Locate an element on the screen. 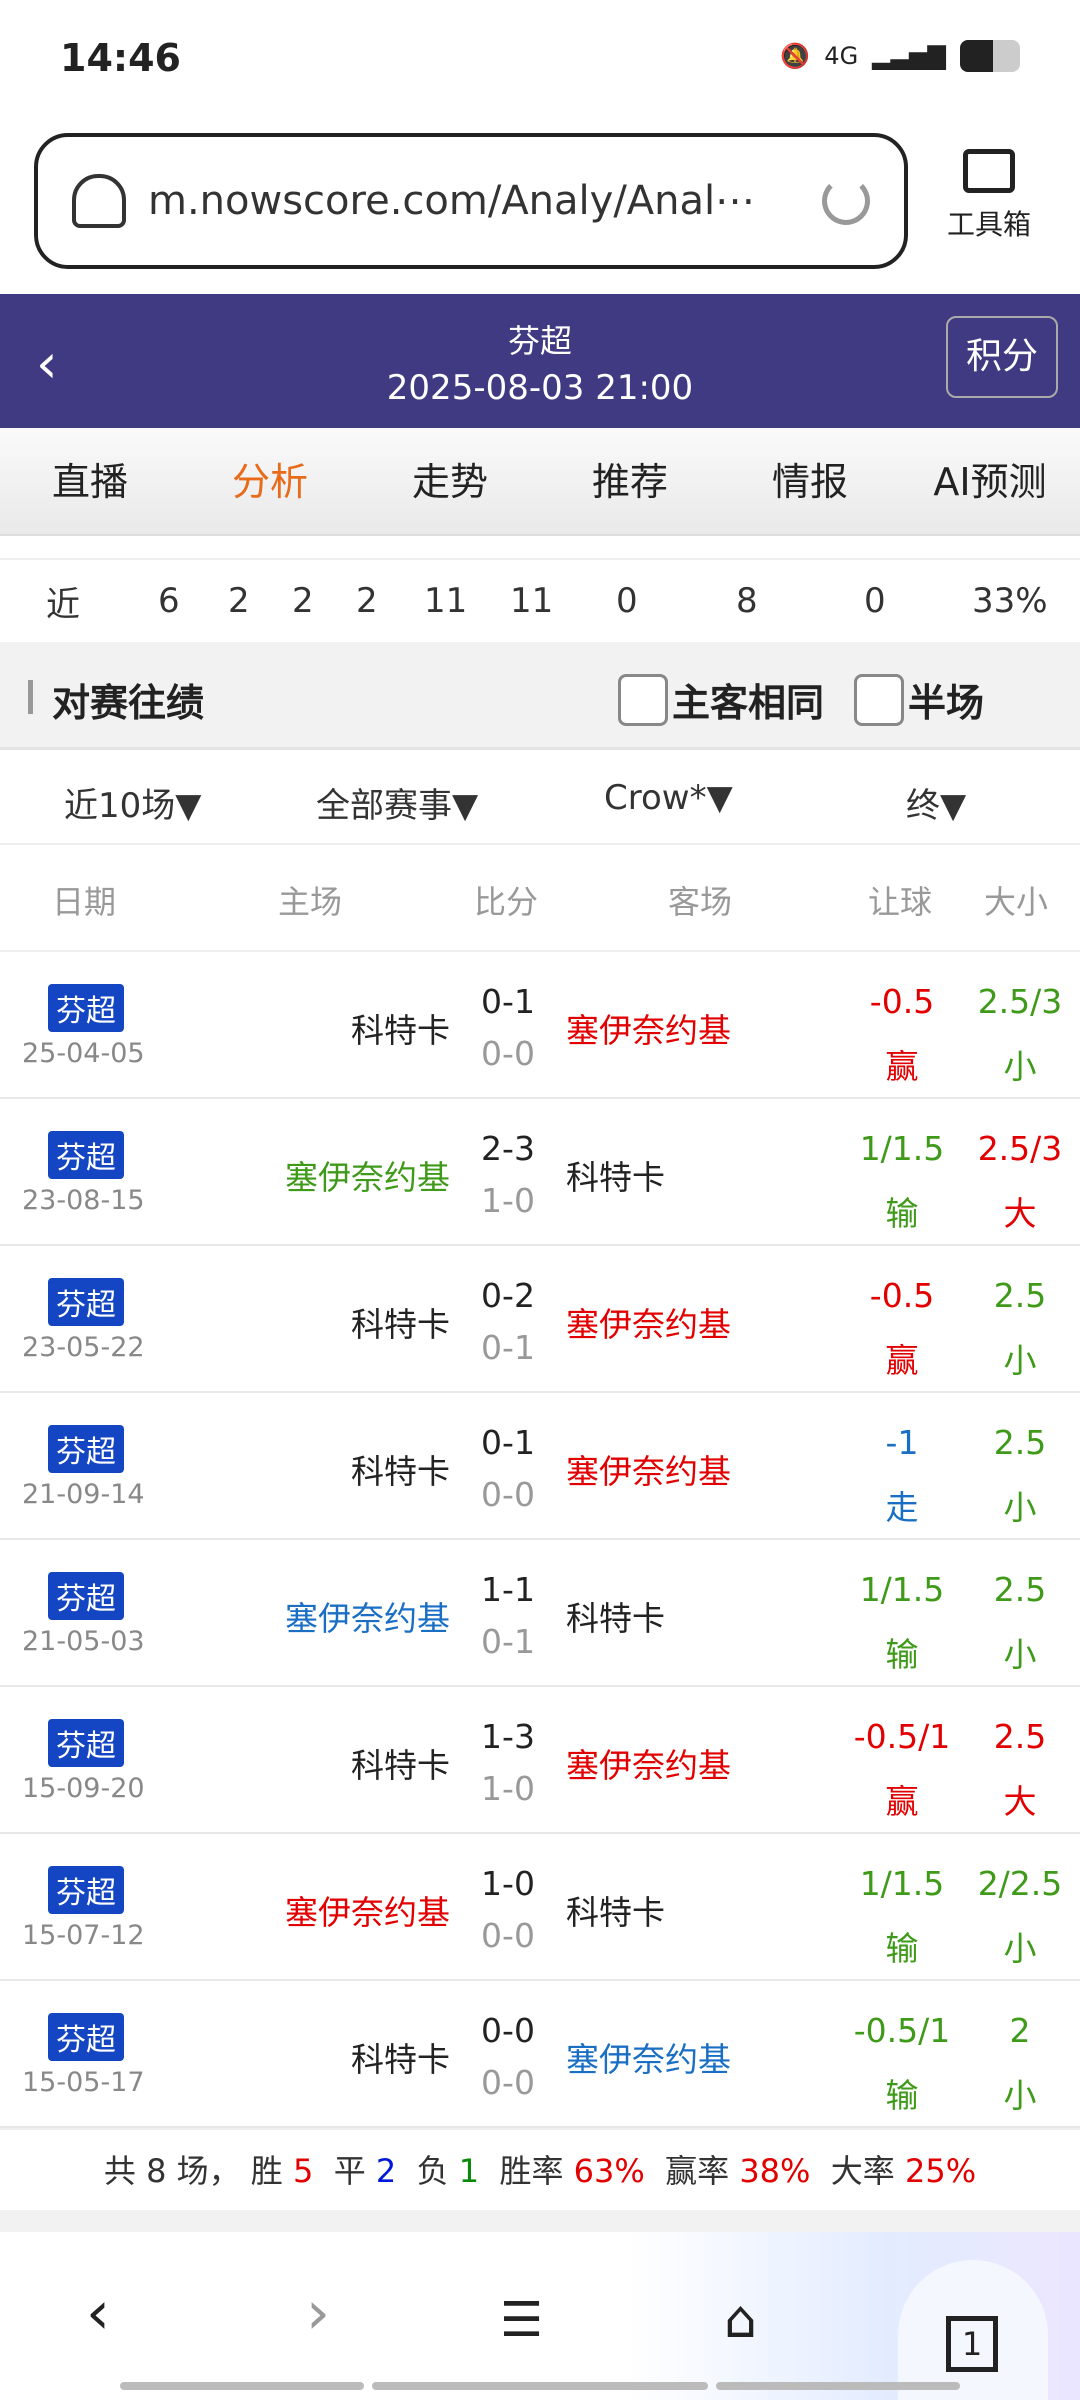 This screenshot has height=2400, width=1080. handicap-result: 赢 is located at coordinates (902, 1066).